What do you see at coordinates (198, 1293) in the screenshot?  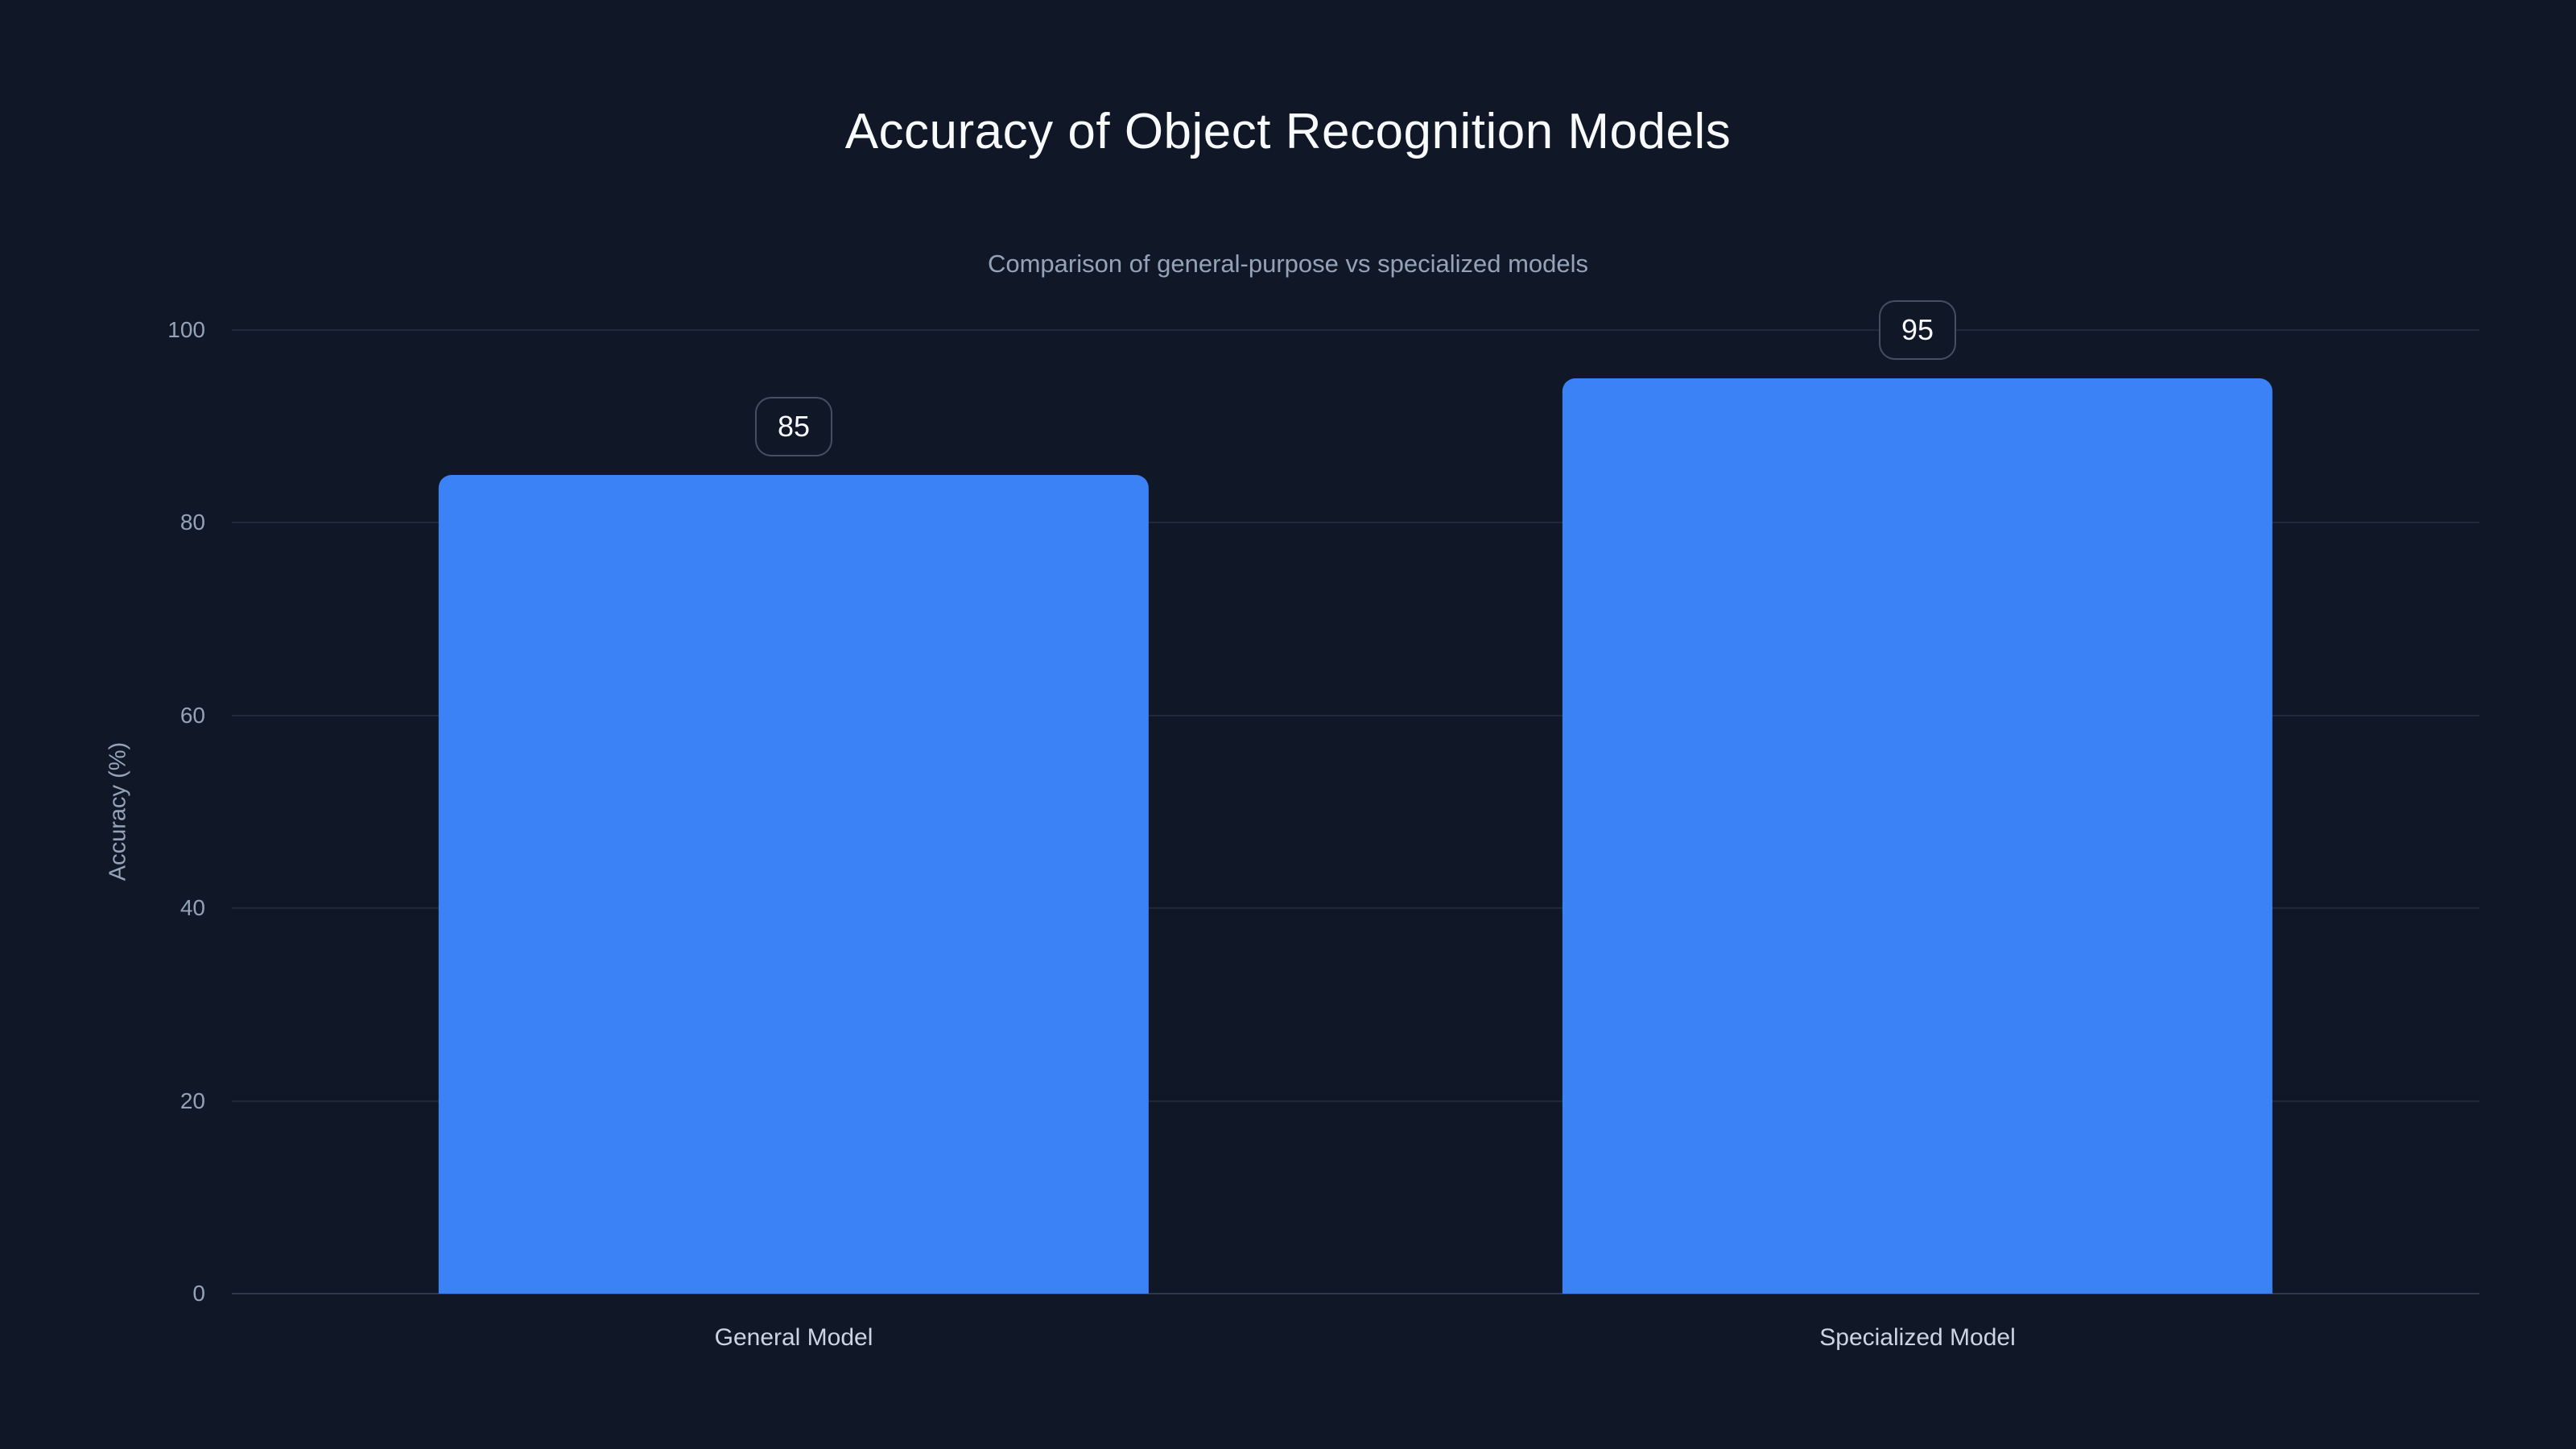 I see `y-tick-label: 0` at bounding box center [198, 1293].